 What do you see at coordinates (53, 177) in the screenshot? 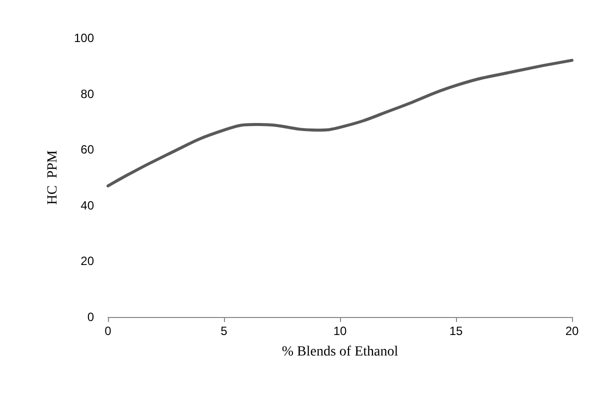
I see `y-axis-title: HC PPM` at bounding box center [53, 177].